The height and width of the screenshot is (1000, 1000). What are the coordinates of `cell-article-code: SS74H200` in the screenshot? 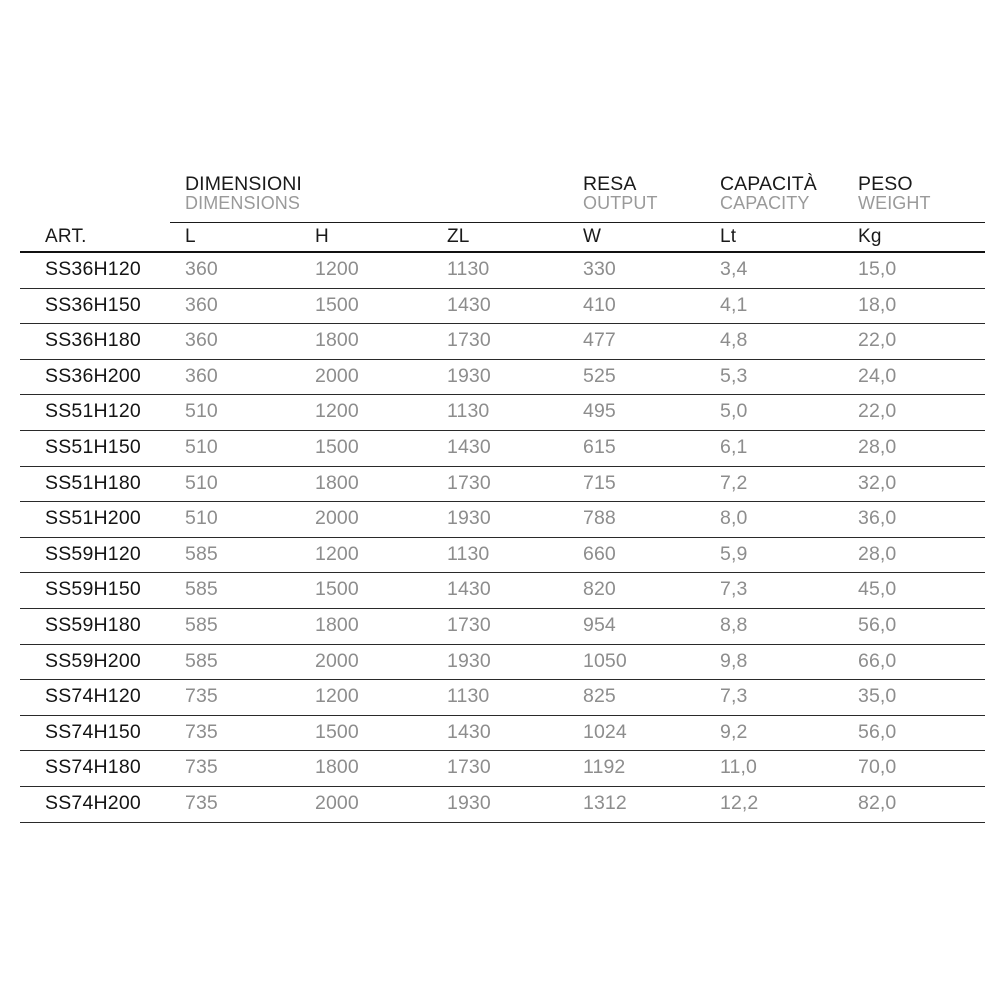 It's located at (93, 802).